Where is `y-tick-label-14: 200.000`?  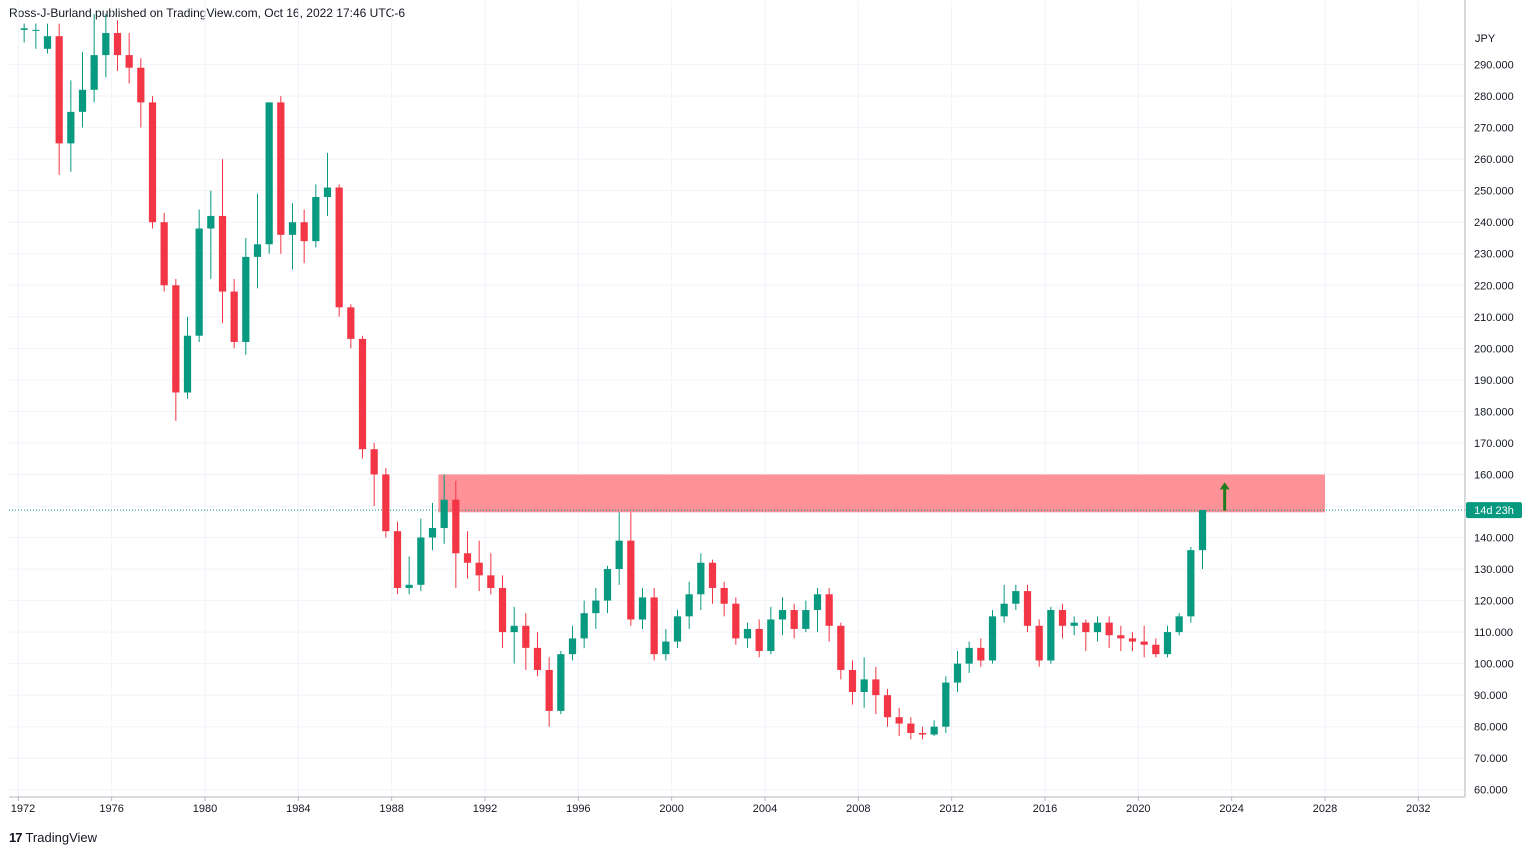 y-tick-label-14: 200.000 is located at coordinates (1494, 349).